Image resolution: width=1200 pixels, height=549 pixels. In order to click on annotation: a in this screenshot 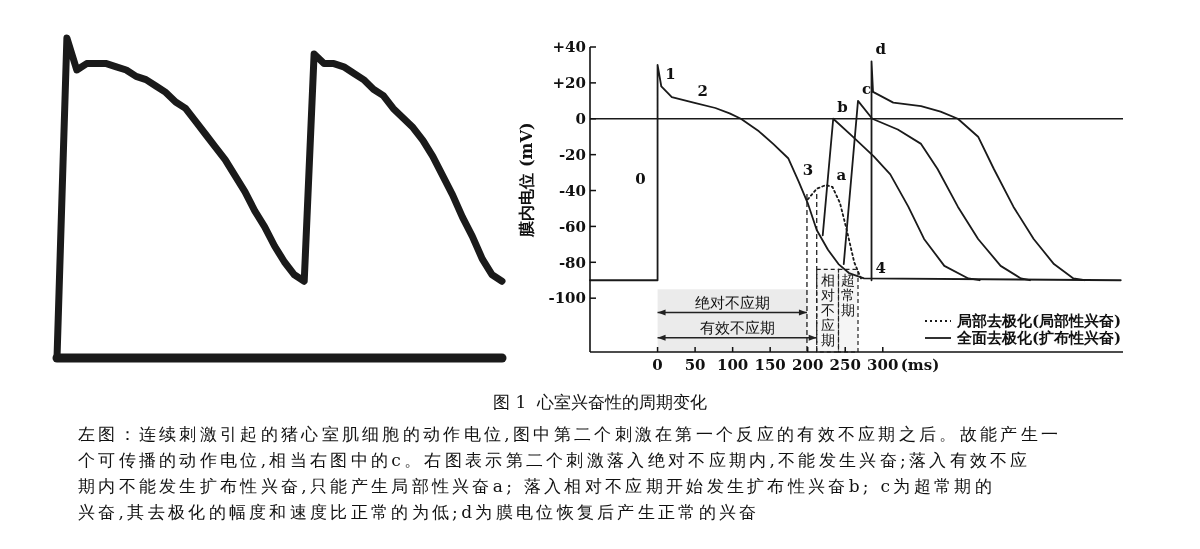, I will do `click(841, 174)`.